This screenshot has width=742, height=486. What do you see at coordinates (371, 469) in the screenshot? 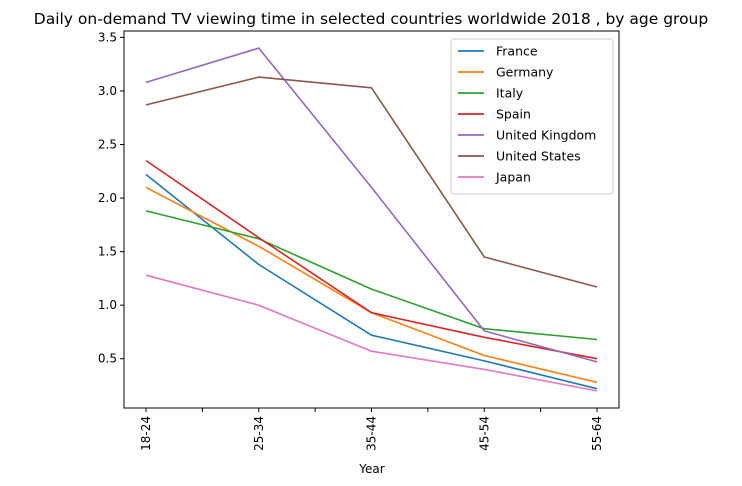
I see `x-axis-label: Year` at bounding box center [371, 469].